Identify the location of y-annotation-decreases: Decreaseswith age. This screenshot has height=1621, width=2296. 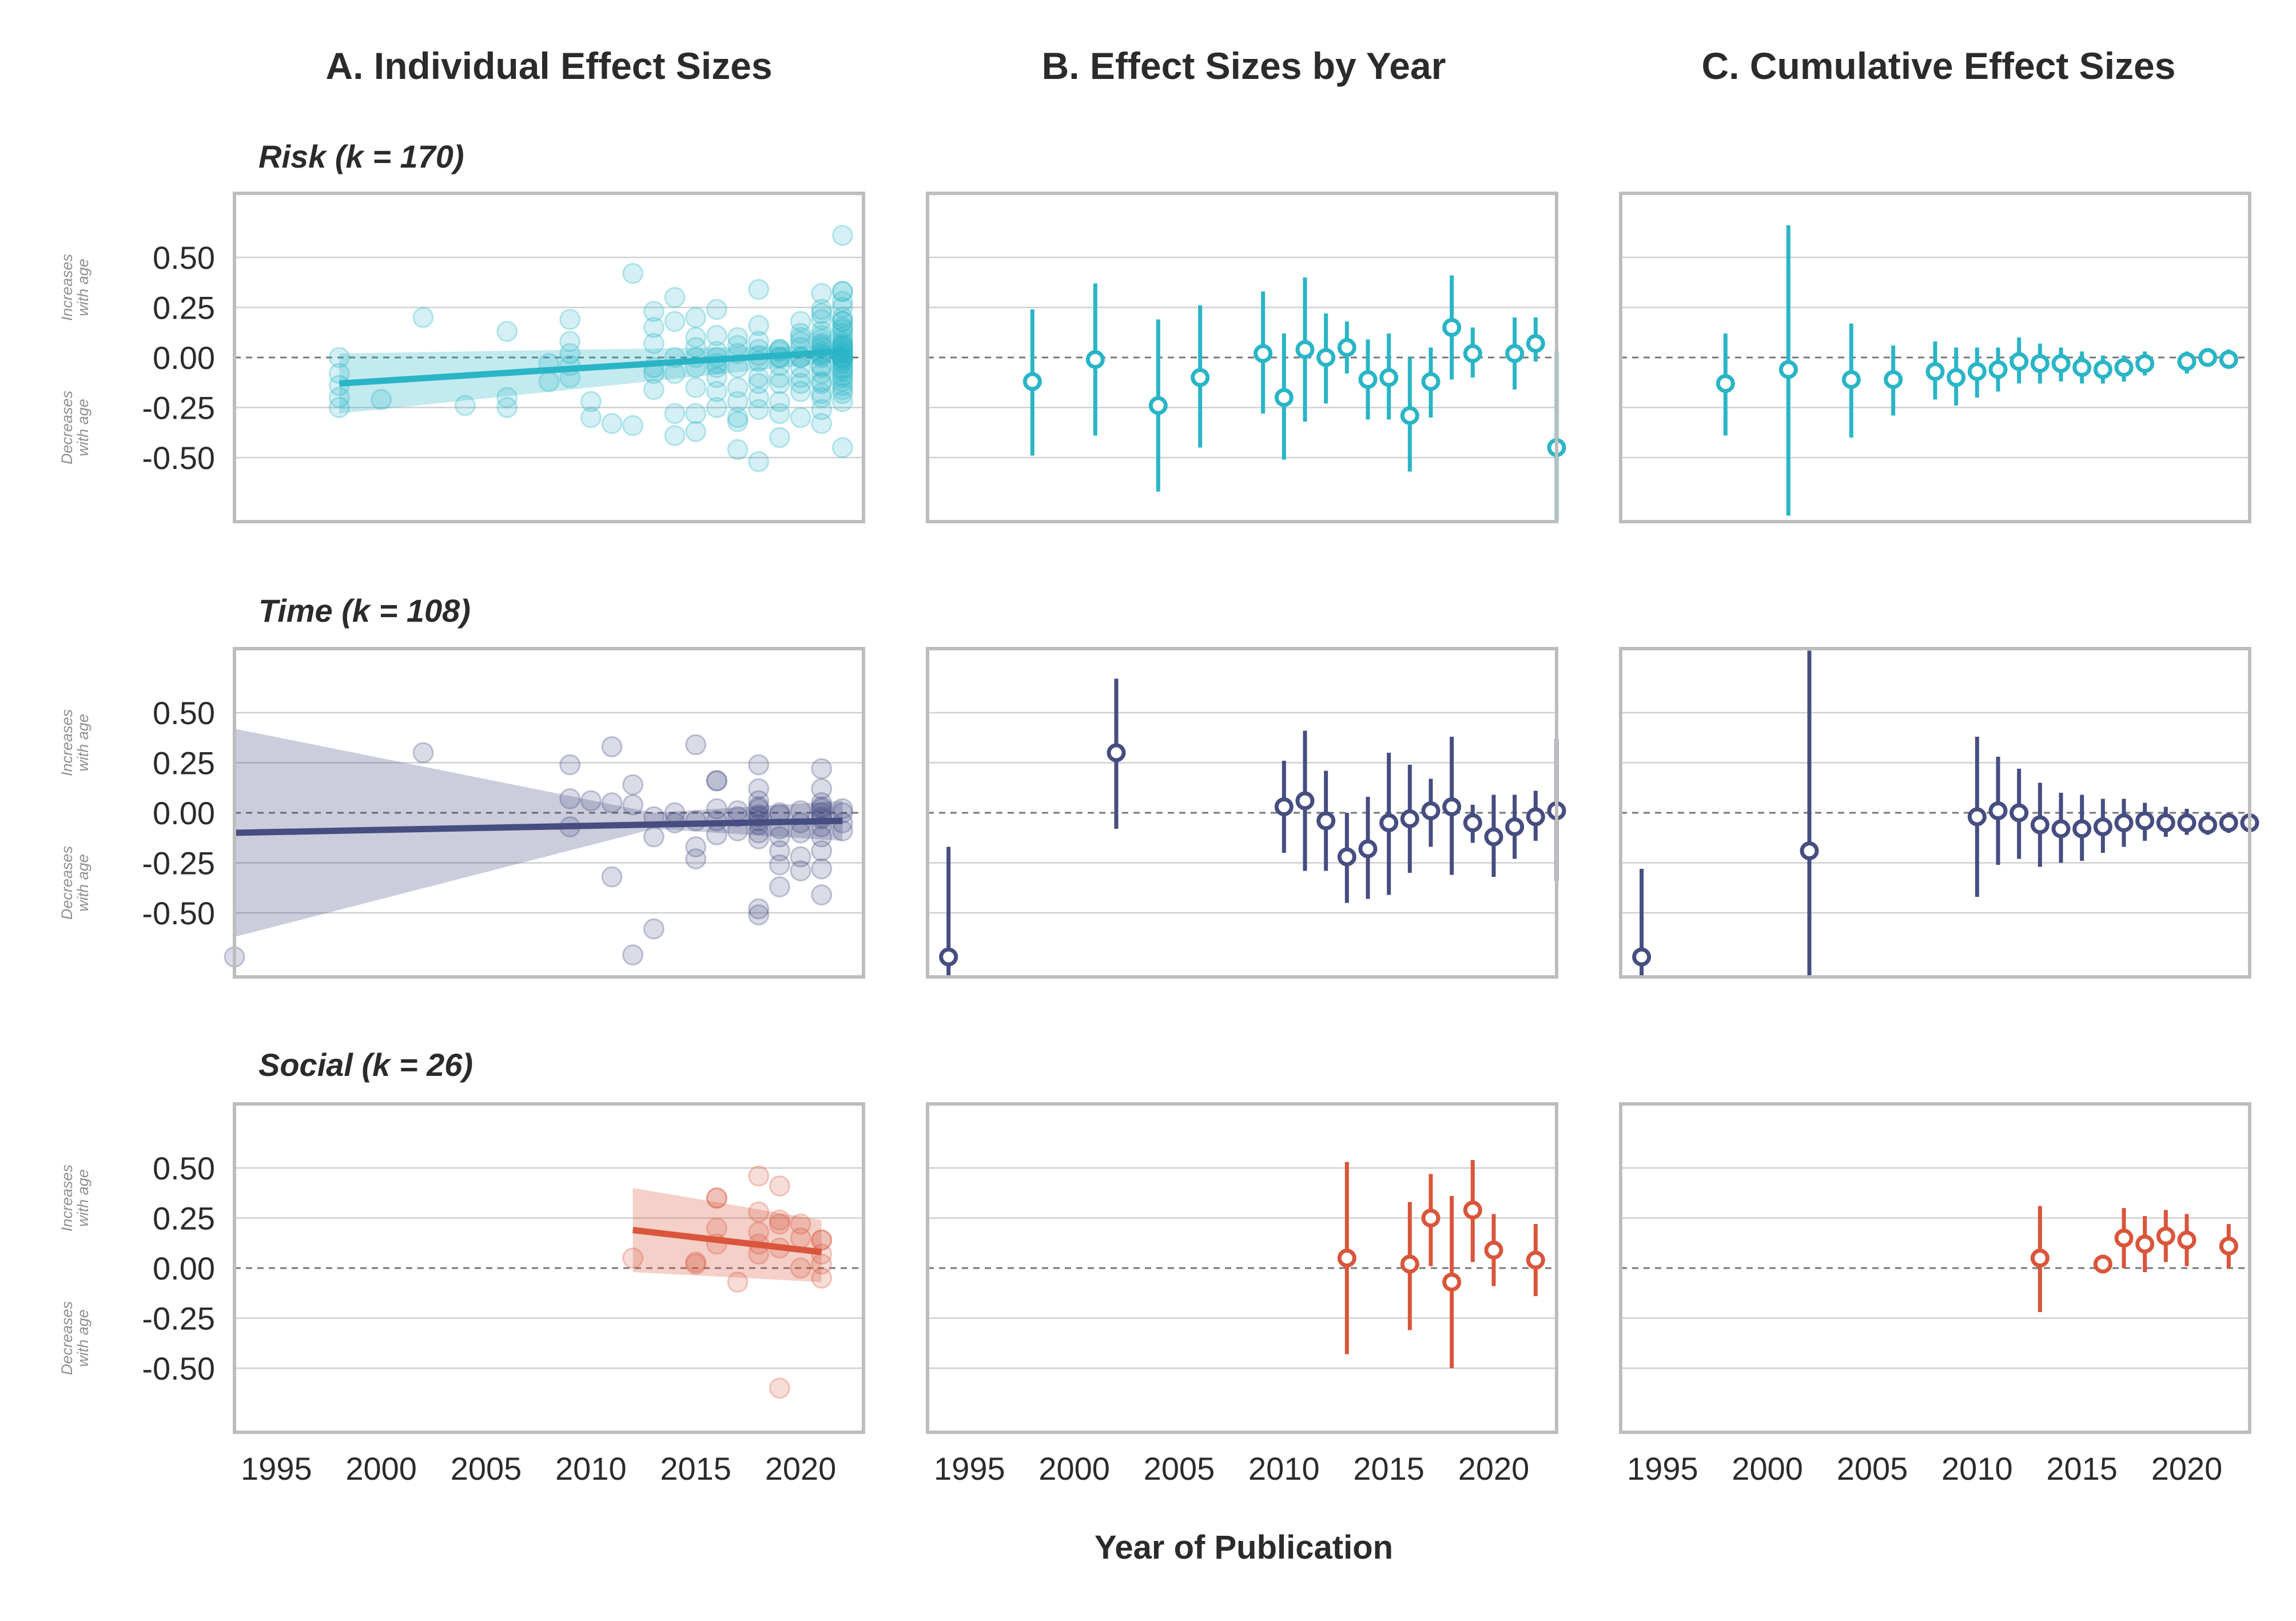
(75, 428).